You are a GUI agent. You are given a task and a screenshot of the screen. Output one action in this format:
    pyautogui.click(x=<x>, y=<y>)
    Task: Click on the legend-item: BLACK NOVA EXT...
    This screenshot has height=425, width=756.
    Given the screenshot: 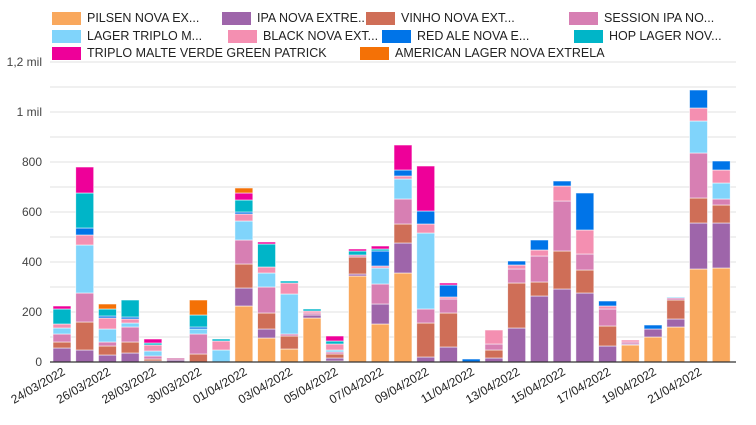 What is the action you would take?
    pyautogui.click(x=303, y=36)
    